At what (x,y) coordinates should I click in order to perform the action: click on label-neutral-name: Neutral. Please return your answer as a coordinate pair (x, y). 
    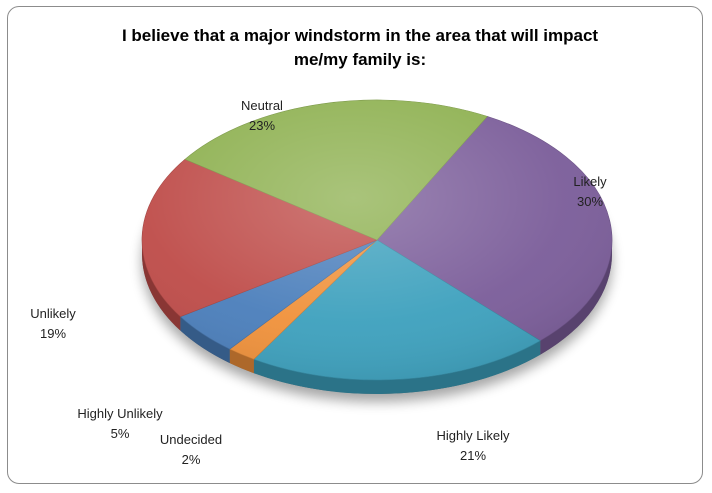
    Looking at the image, I should click on (262, 105).